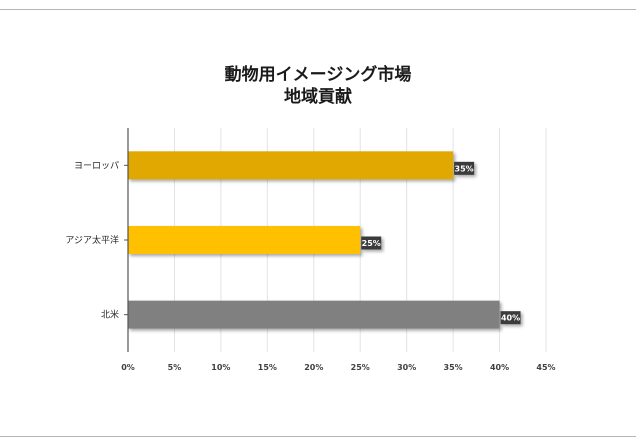 The width and height of the screenshot is (636, 445). I want to click on x-tick-label: 20%, so click(313, 367).